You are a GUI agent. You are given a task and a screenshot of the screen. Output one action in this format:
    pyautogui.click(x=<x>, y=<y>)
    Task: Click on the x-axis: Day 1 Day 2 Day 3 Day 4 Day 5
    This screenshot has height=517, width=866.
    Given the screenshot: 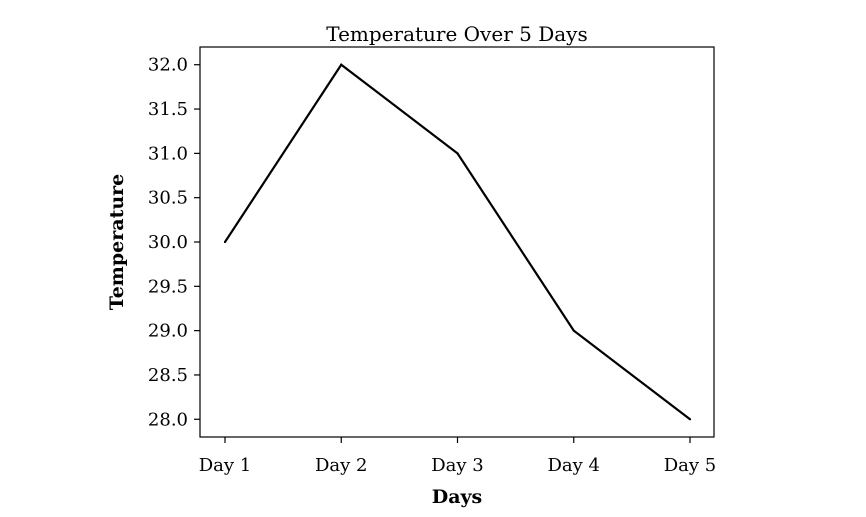 What is the action you would take?
    pyautogui.click(x=458, y=456)
    